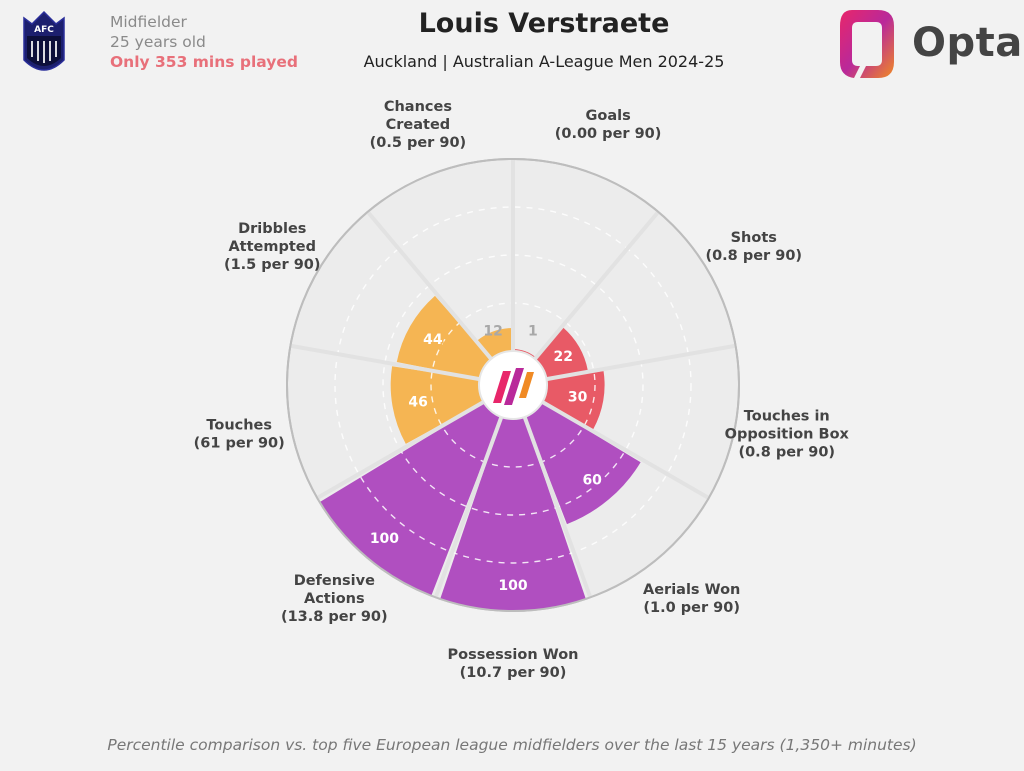 This screenshot has width=1024, height=771. I want to click on category-label: Shots, so click(754, 238).